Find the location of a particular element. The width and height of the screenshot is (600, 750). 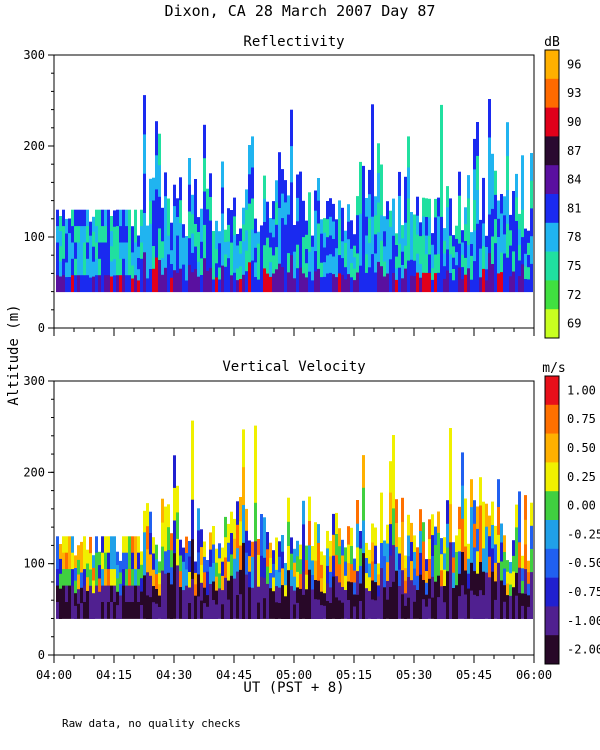

colorbar-label: 0.50 is located at coordinates (581, 448).